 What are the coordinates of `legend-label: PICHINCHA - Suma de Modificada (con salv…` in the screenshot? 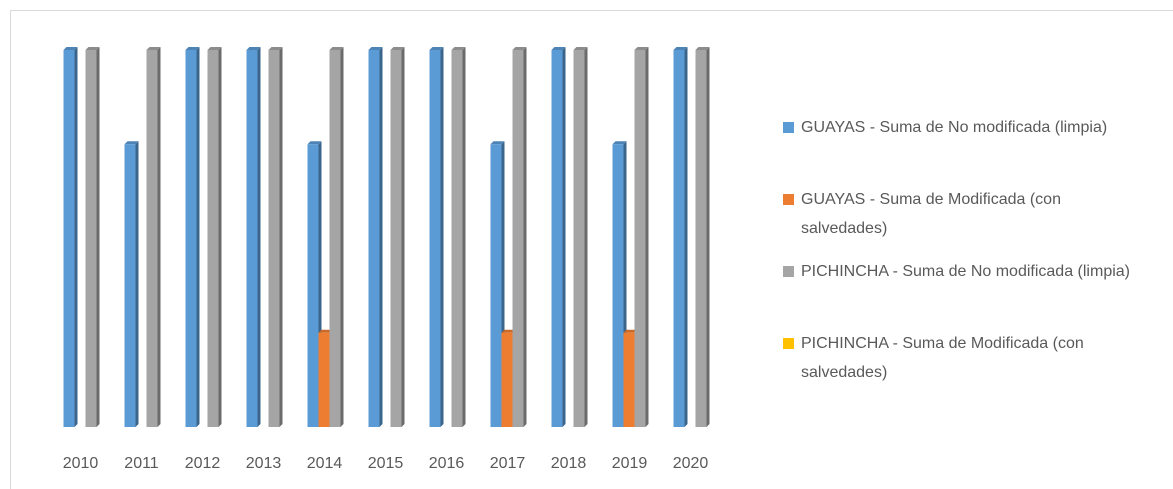 It's located at (942, 358).